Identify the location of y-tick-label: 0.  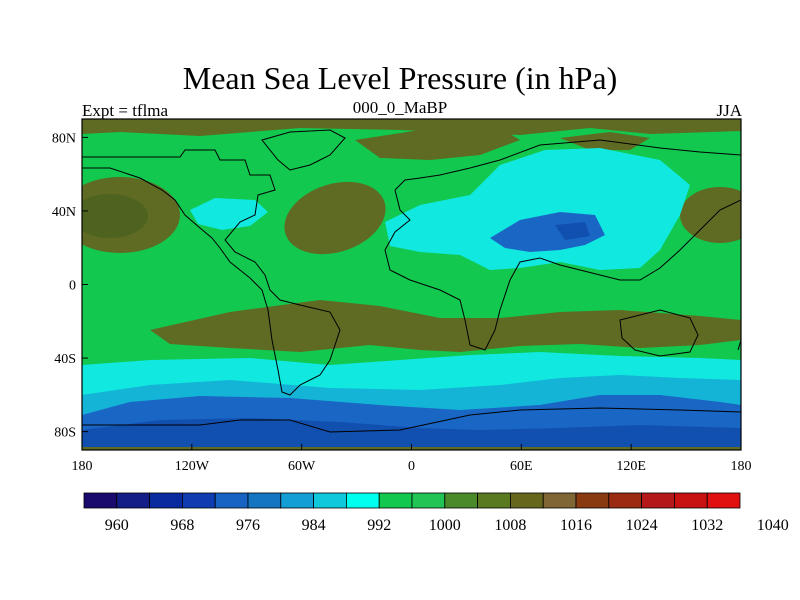
(72, 286).